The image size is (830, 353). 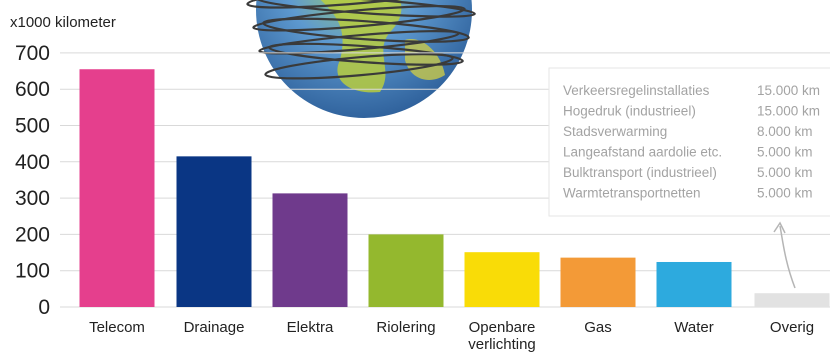 What do you see at coordinates (502, 344) in the screenshot?
I see `category-label: verlichting` at bounding box center [502, 344].